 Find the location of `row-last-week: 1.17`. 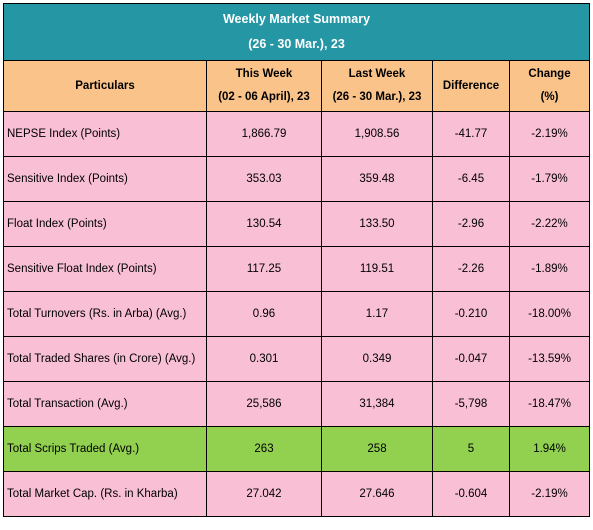

row-last-week: 1.17 is located at coordinates (377, 314).